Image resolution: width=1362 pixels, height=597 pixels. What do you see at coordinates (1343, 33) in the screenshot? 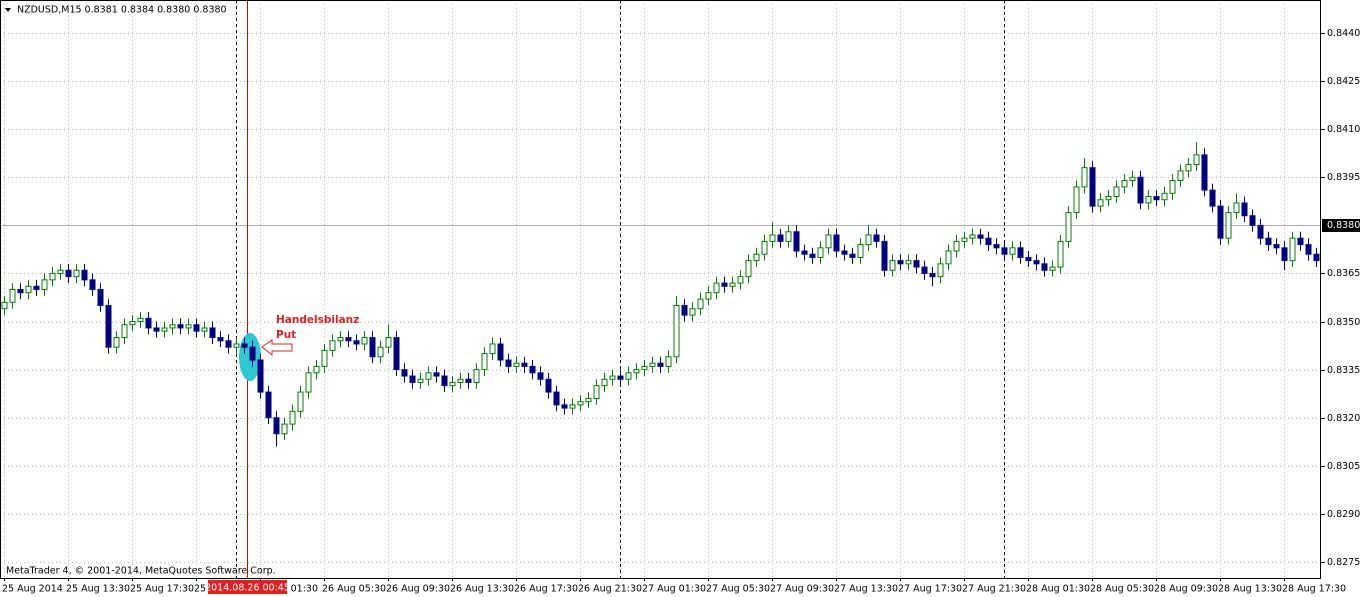
I see `y-tick-label: 0.8440` at bounding box center [1343, 33].